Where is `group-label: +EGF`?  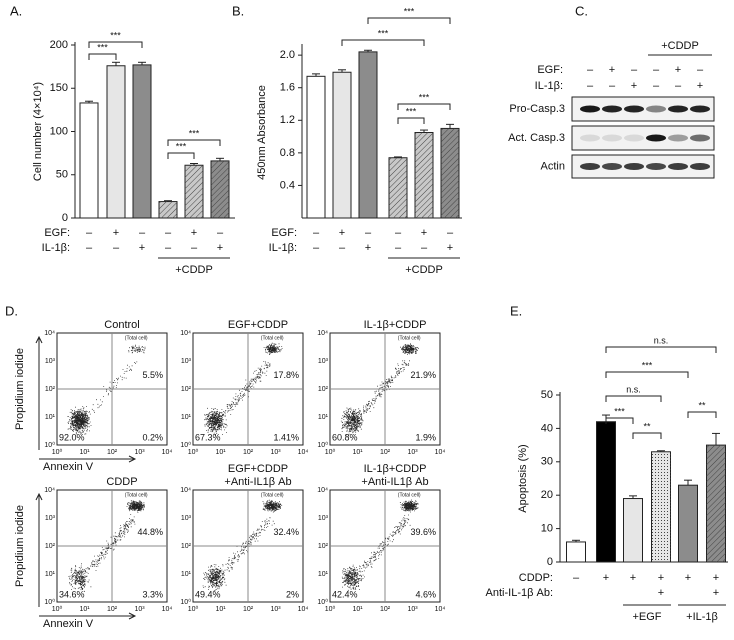 group-label: +EGF is located at coordinates (646, 617).